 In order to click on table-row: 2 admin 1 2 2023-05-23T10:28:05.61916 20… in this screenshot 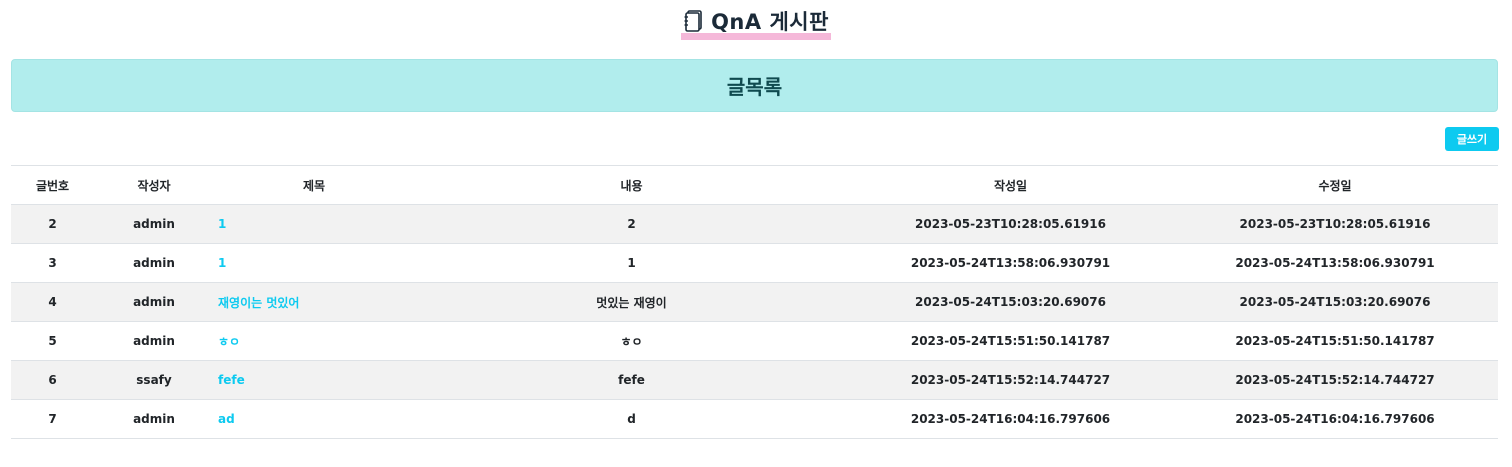, I will do `click(754, 224)`.